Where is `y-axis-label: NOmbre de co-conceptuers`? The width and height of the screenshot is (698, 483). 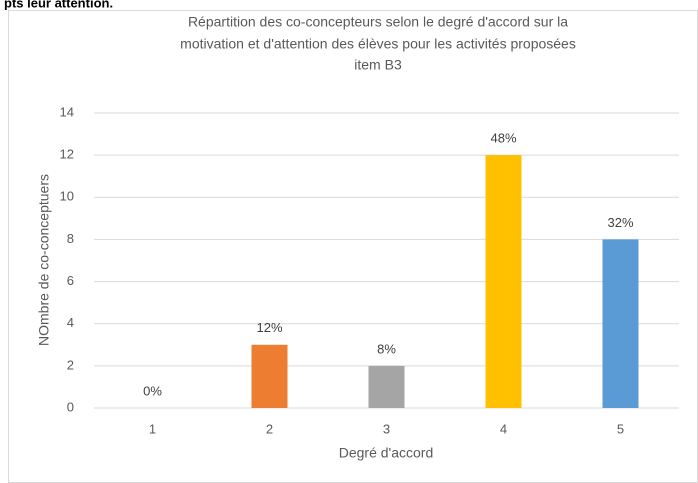 y-axis-label: NOmbre de co-conceptuers is located at coordinates (44, 260).